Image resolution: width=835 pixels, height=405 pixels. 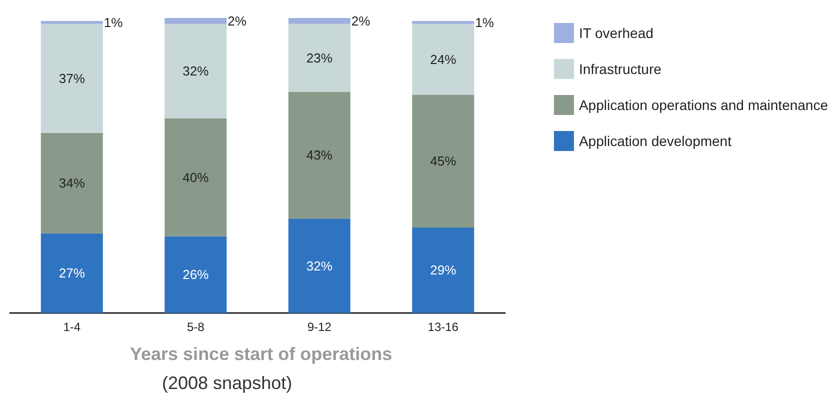 What do you see at coordinates (261, 354) in the screenshot?
I see `x-axis-title: Years since start of operations` at bounding box center [261, 354].